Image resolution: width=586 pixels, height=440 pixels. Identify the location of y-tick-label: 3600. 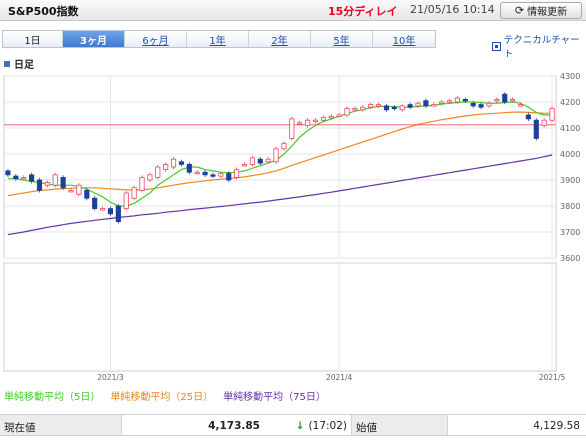
(570, 258).